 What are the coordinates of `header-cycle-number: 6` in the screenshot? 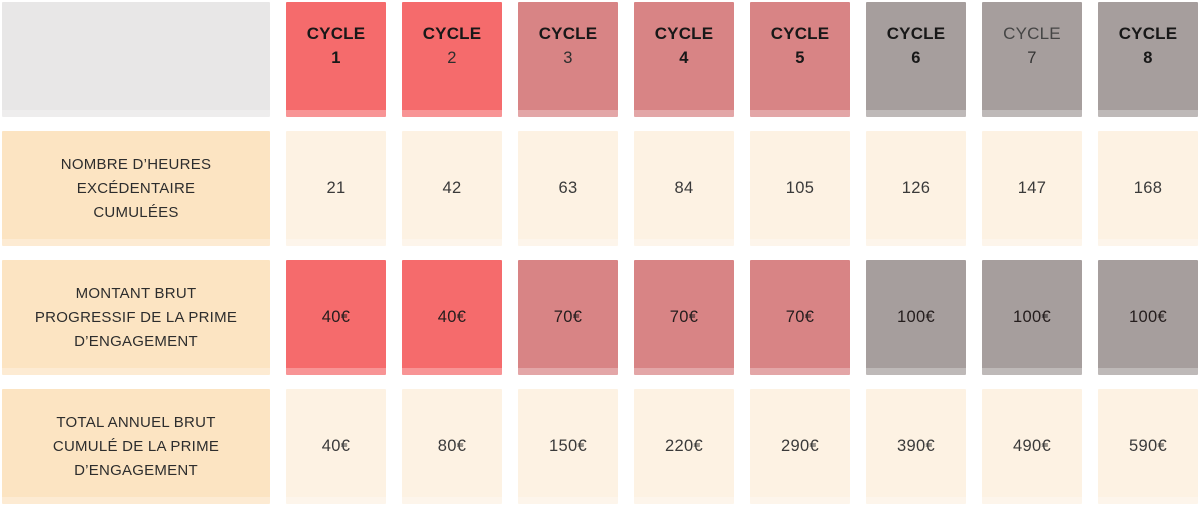 It's located at (916, 57).